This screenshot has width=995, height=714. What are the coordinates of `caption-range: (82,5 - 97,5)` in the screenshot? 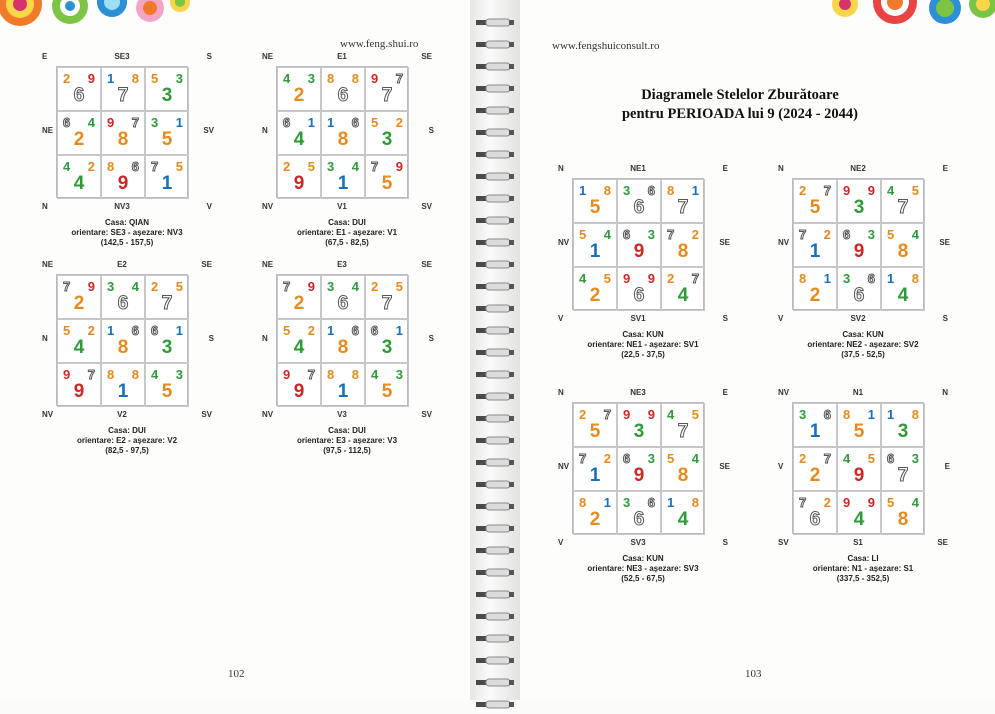 It's located at (127, 450).